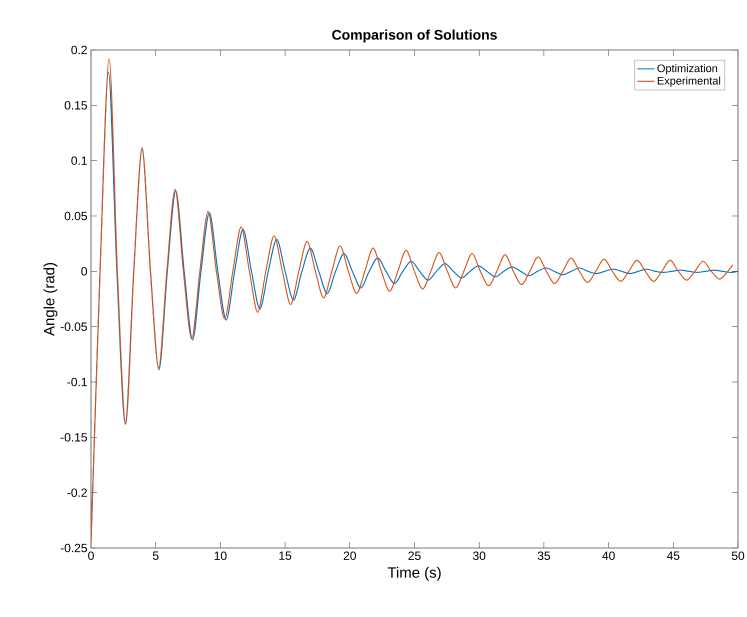  What do you see at coordinates (738, 556) in the screenshot?
I see `x-tick-label: 50` at bounding box center [738, 556].